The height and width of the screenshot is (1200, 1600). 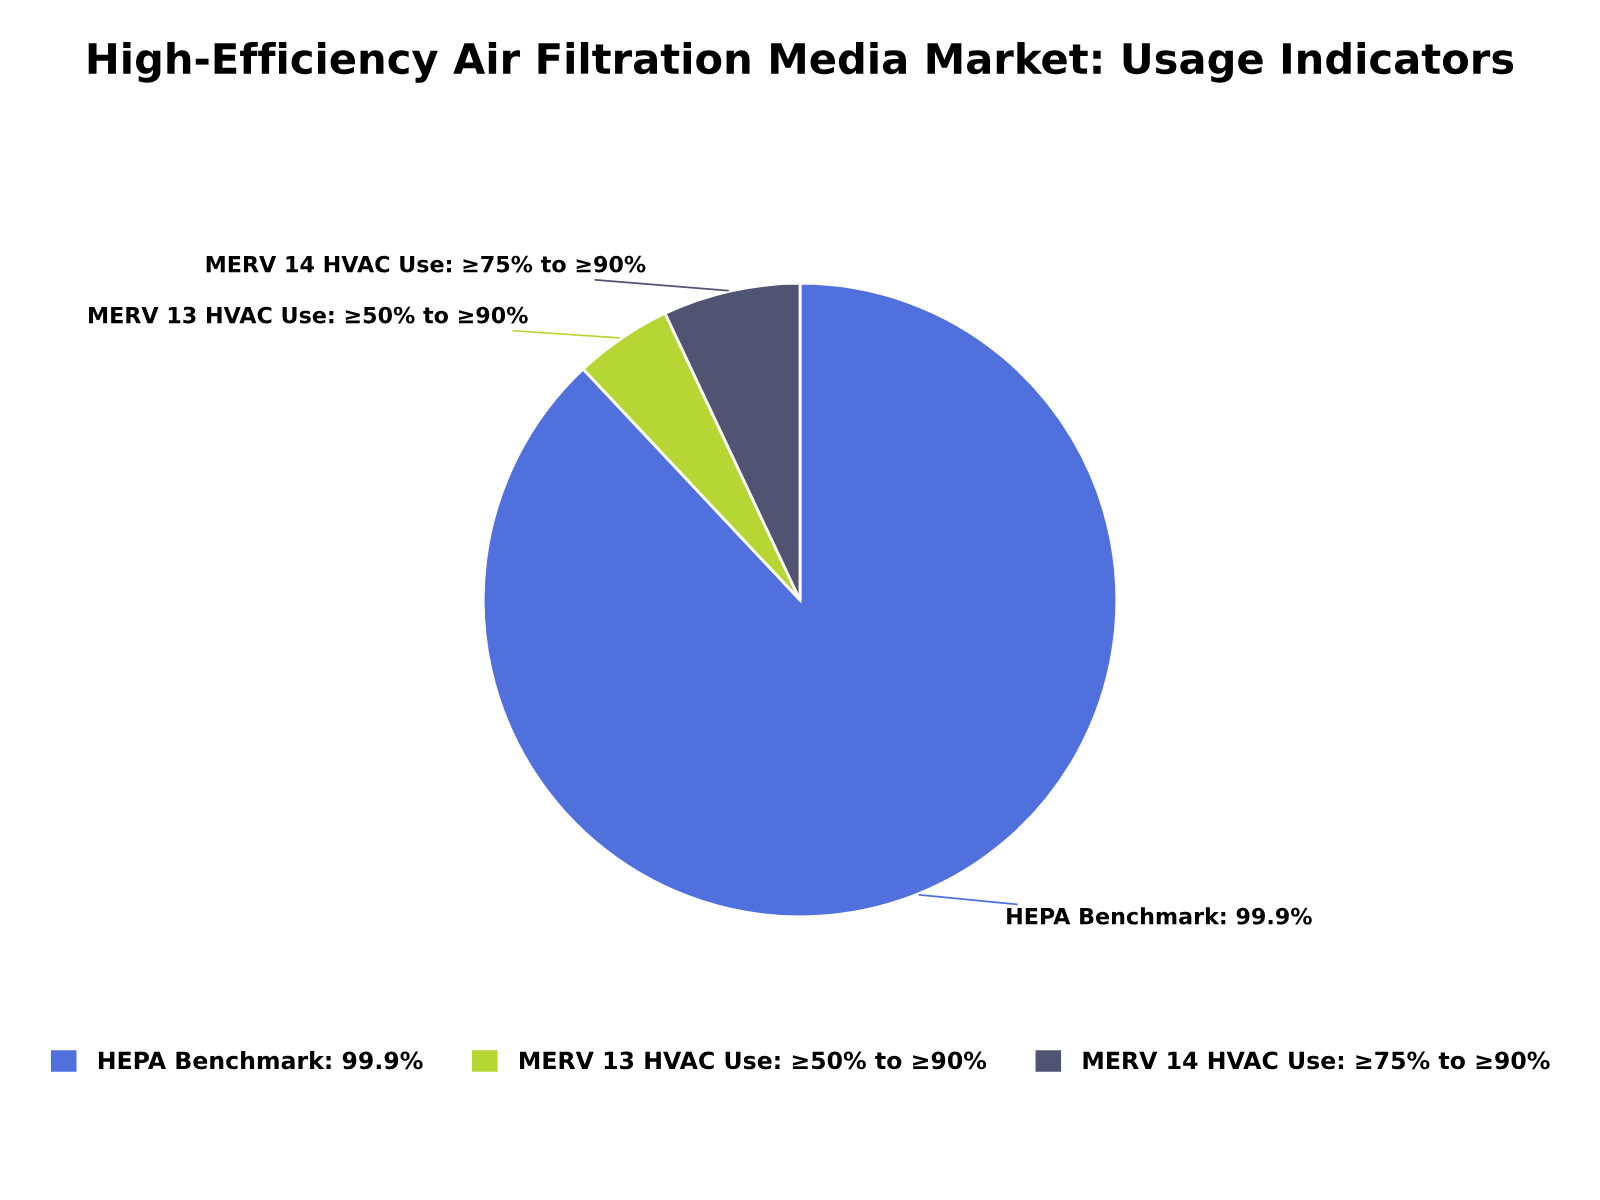 What do you see at coordinates (260, 1060) in the screenshot?
I see `legend-label: HEPA Benchmark: 99.9%` at bounding box center [260, 1060].